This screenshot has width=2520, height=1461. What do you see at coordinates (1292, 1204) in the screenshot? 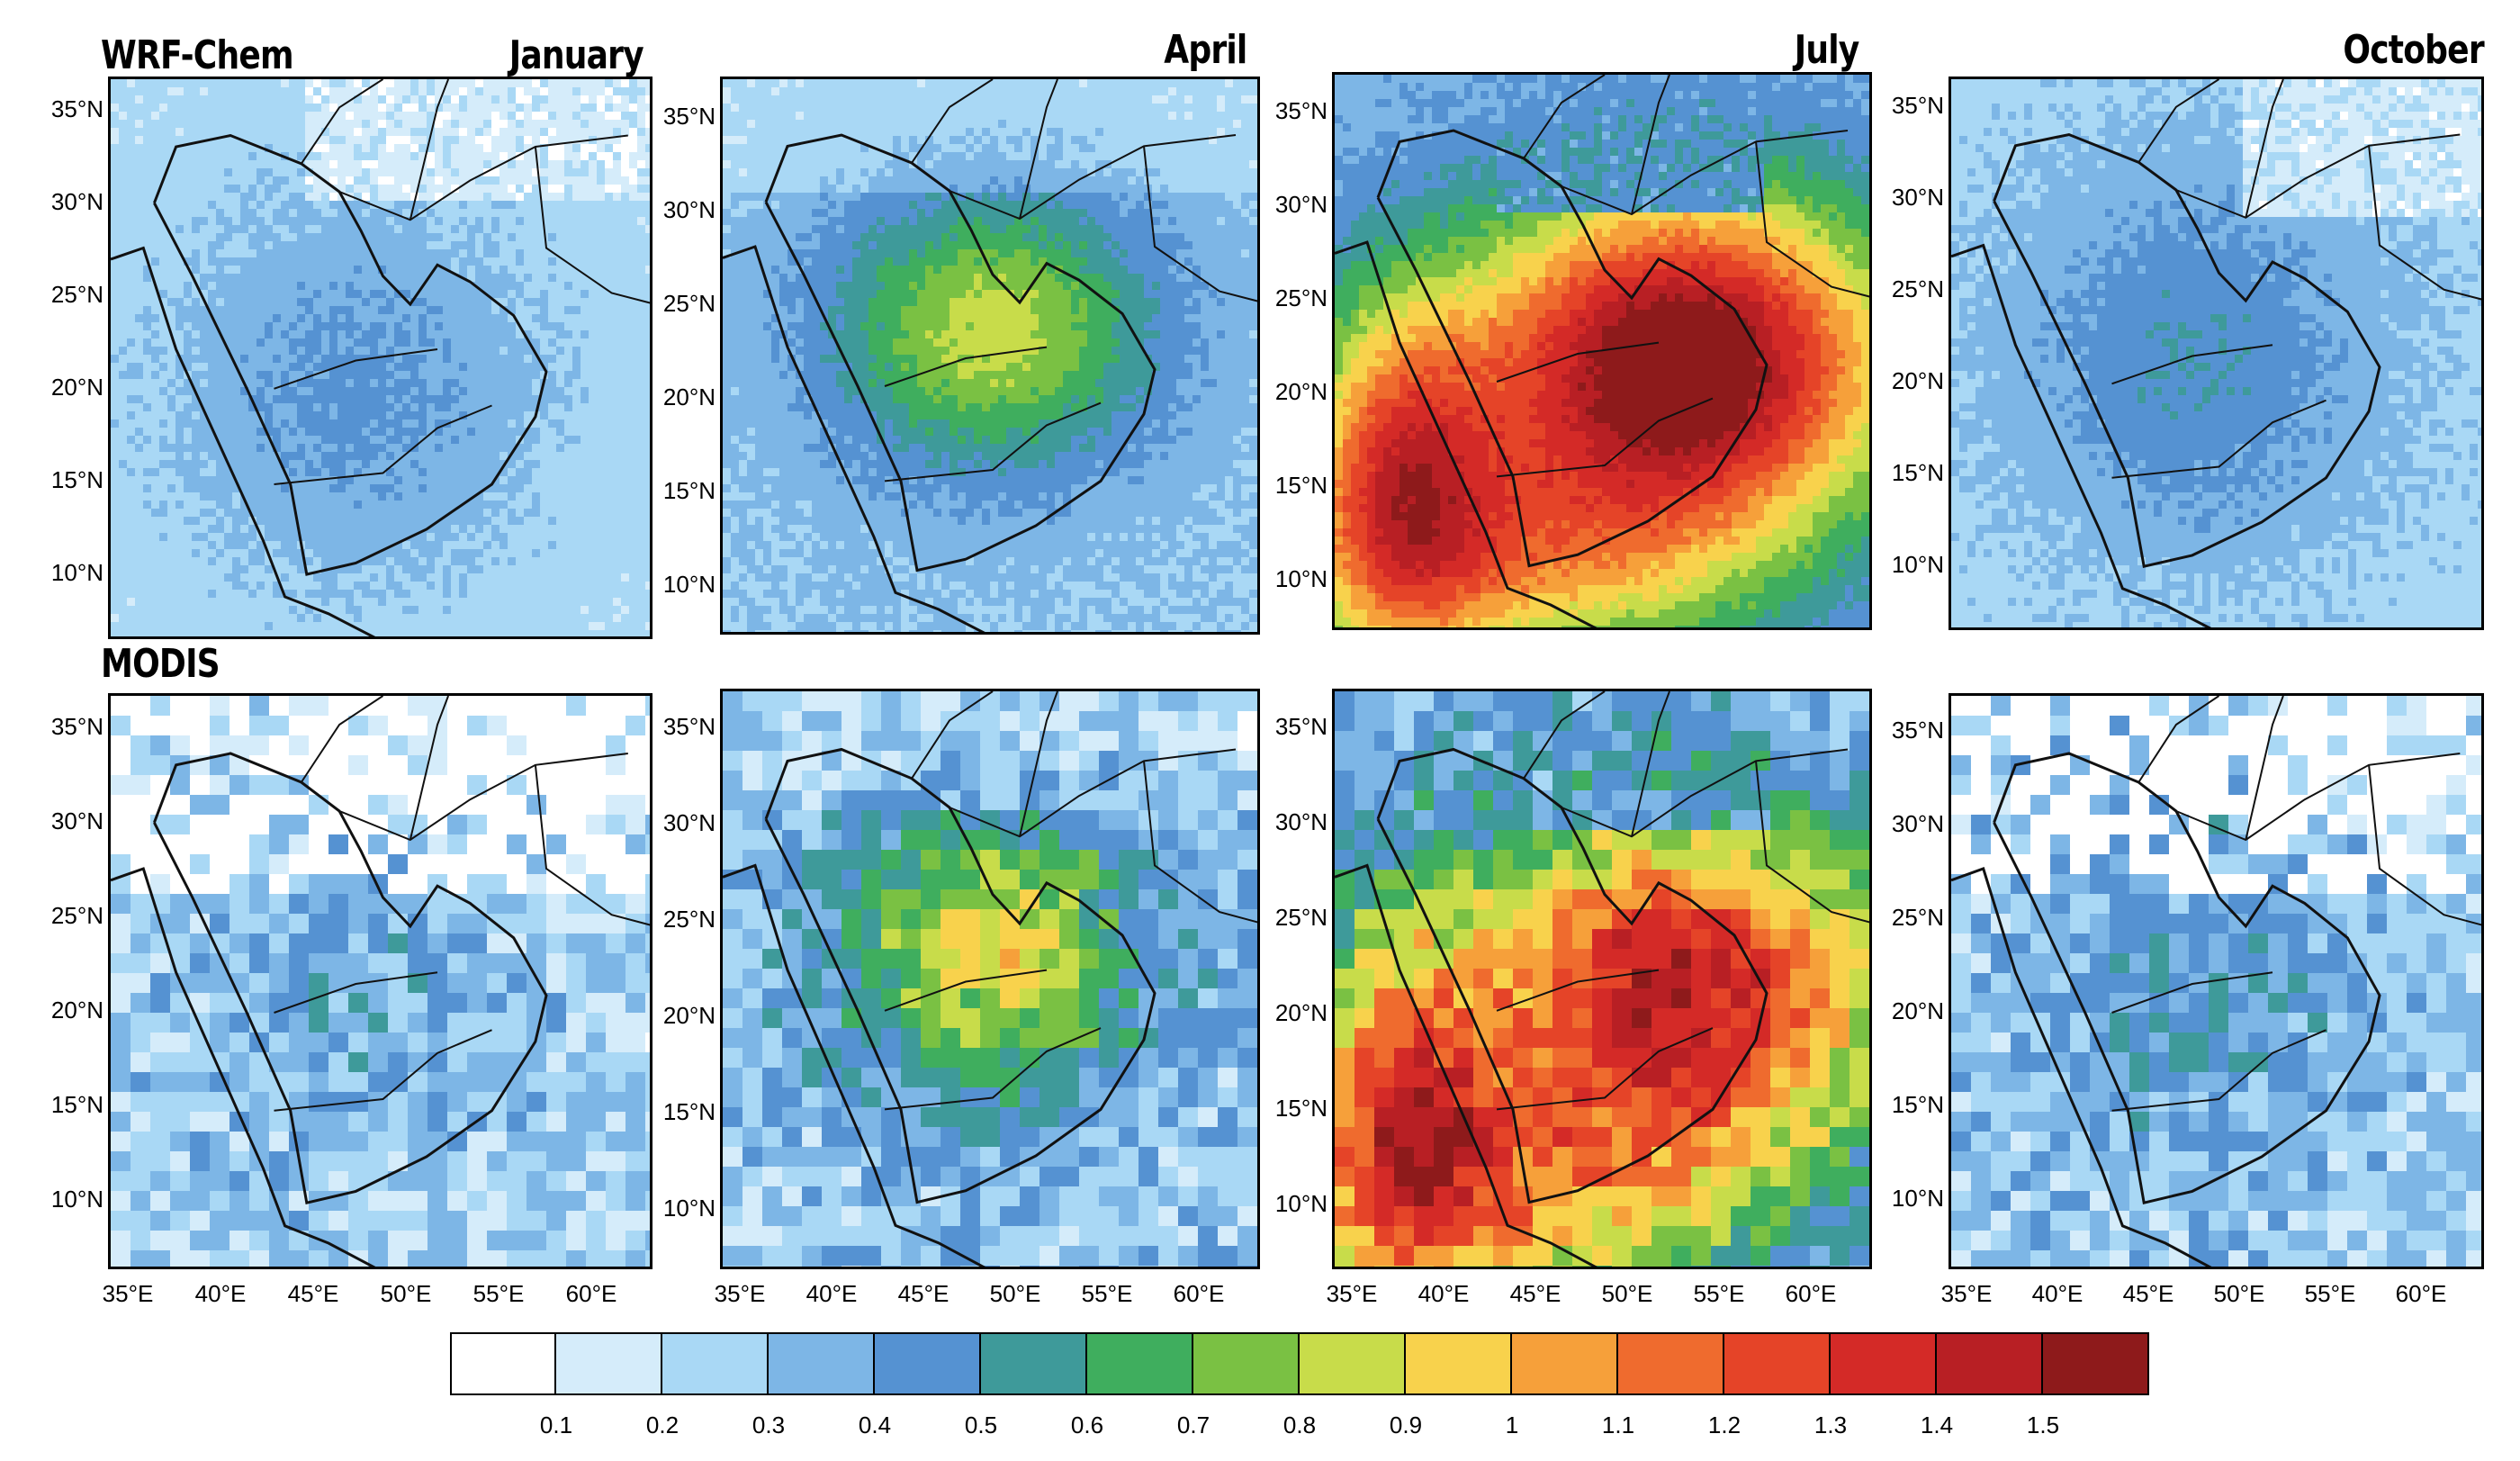
I see `lat-tick-label-modis-july: 10°N` at bounding box center [1292, 1204].